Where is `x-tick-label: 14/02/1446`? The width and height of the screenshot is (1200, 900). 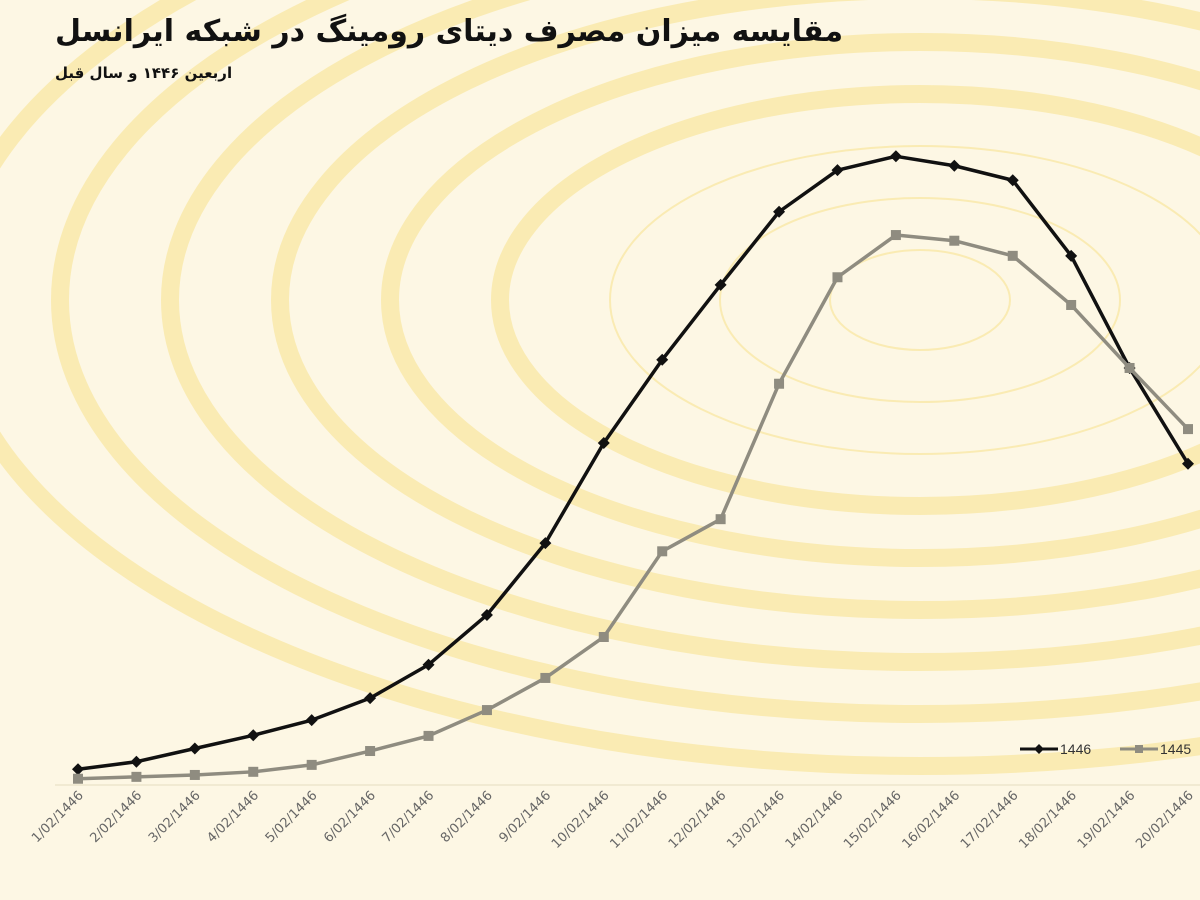 x-tick-label: 14/02/1446 is located at coordinates (815, 820).